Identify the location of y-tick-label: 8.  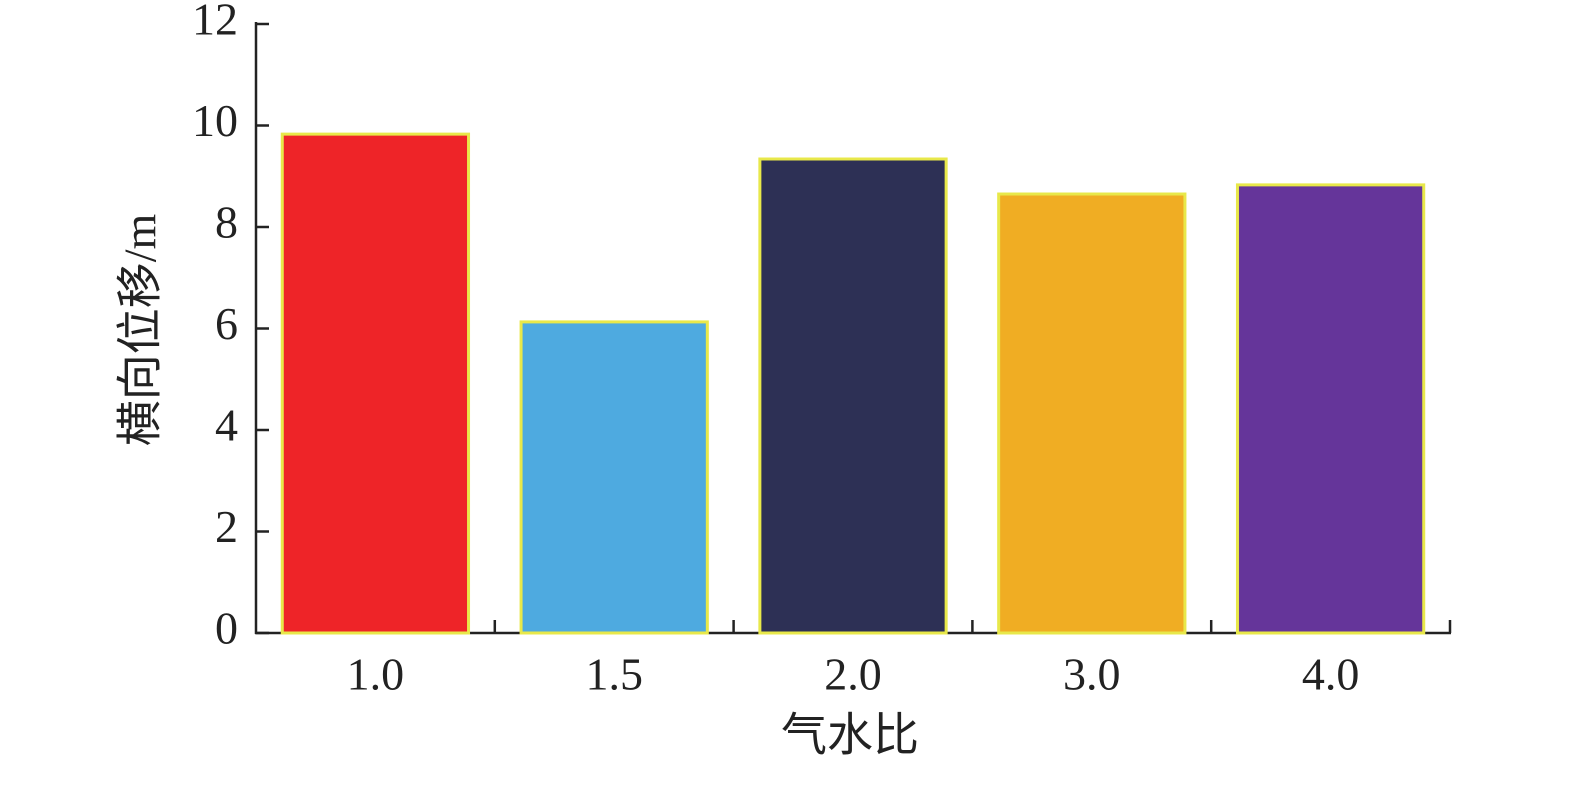
(226, 222).